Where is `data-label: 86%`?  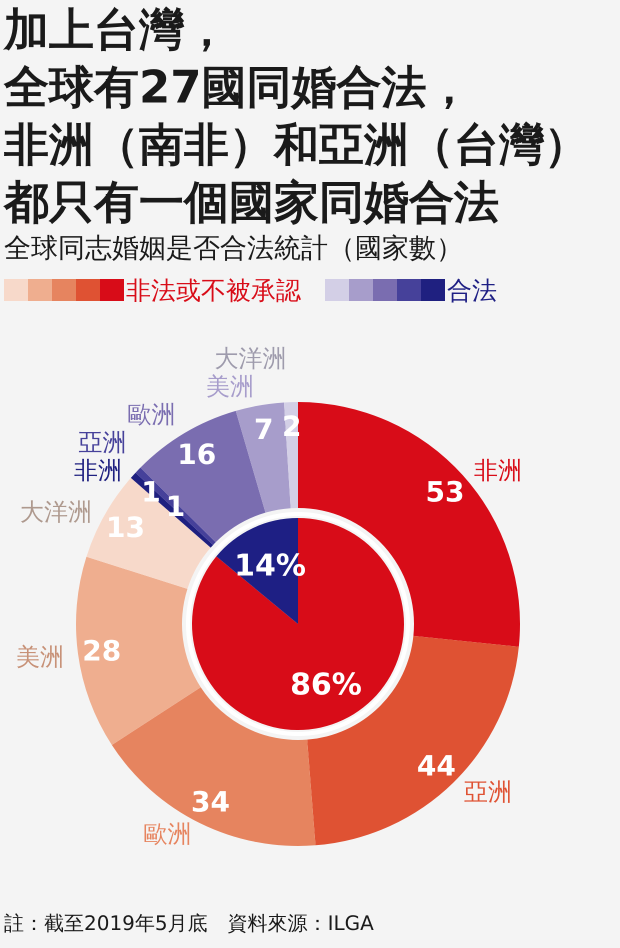
data-label: 86% is located at coordinates (326, 684).